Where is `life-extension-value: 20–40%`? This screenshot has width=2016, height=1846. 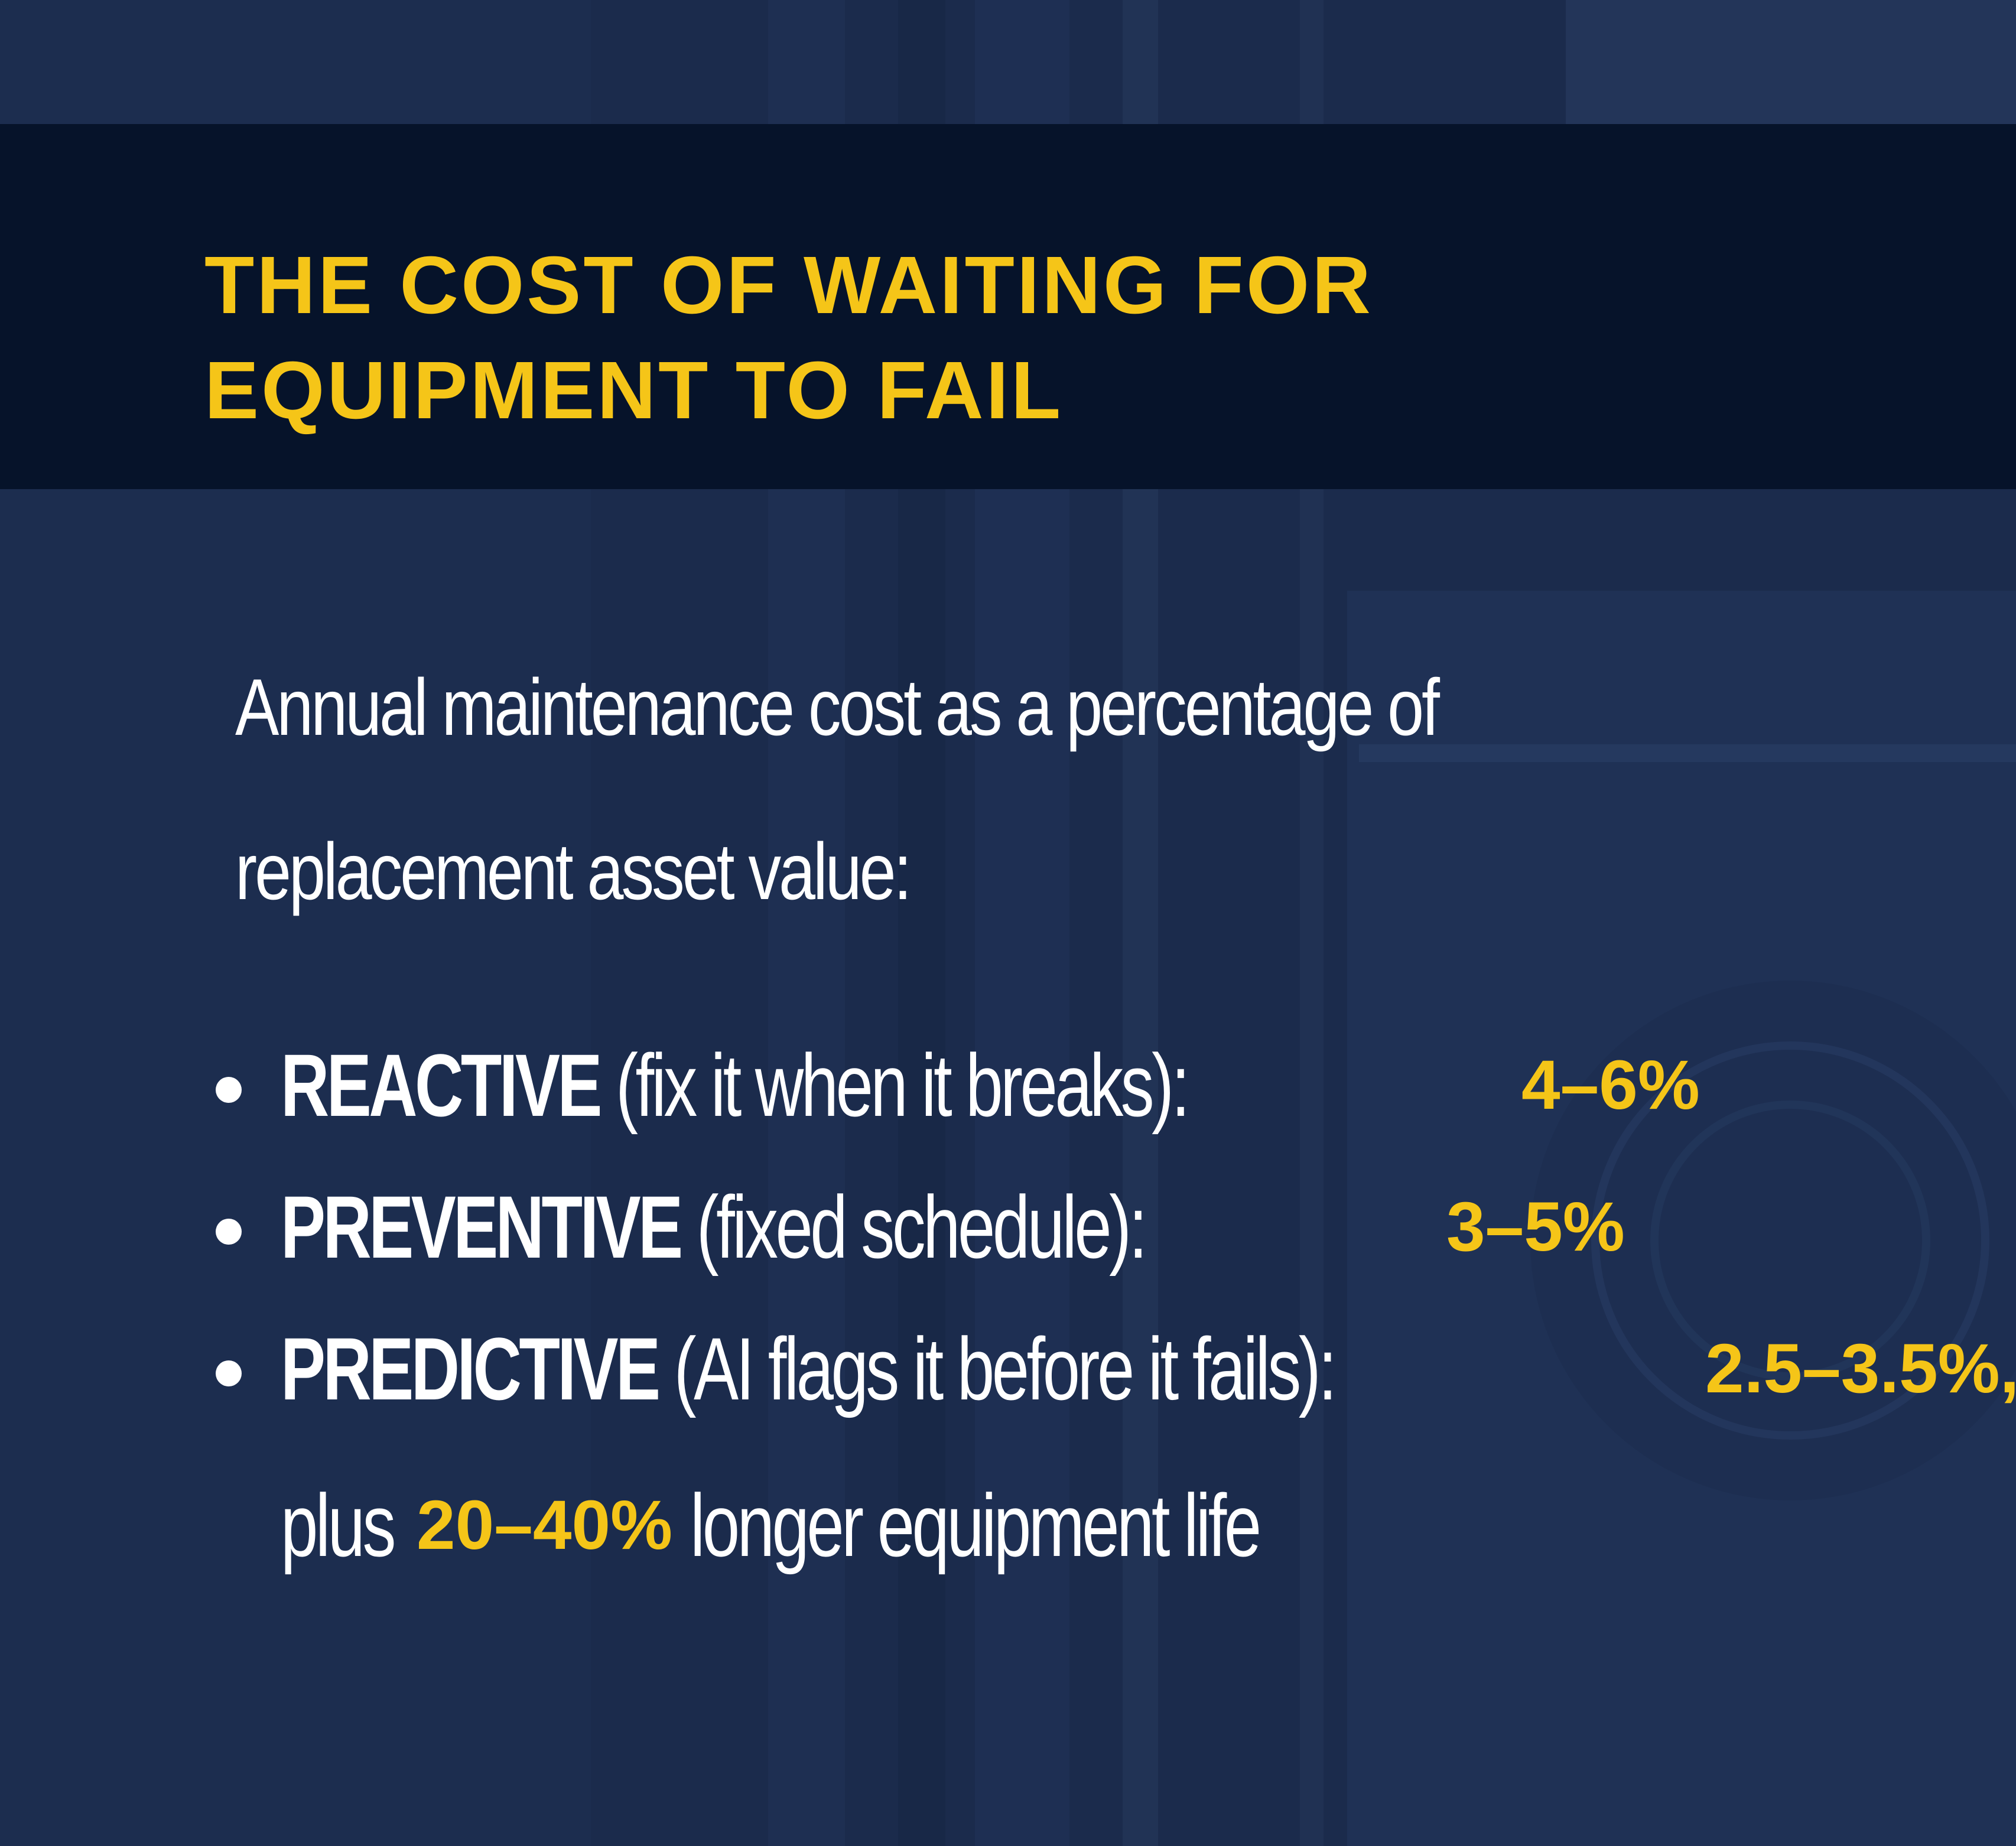 life-extension-value: 20–40% is located at coordinates (545, 1525).